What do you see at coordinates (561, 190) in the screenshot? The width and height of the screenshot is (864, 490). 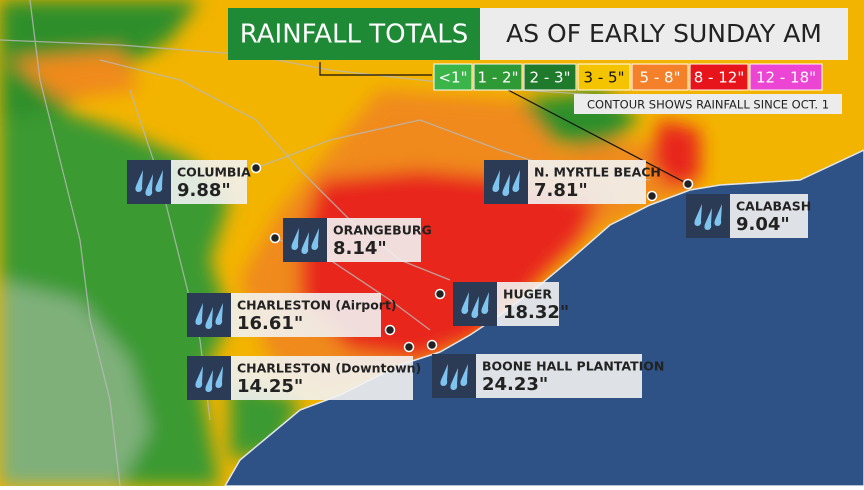 I see `station-total: 7.81"` at bounding box center [561, 190].